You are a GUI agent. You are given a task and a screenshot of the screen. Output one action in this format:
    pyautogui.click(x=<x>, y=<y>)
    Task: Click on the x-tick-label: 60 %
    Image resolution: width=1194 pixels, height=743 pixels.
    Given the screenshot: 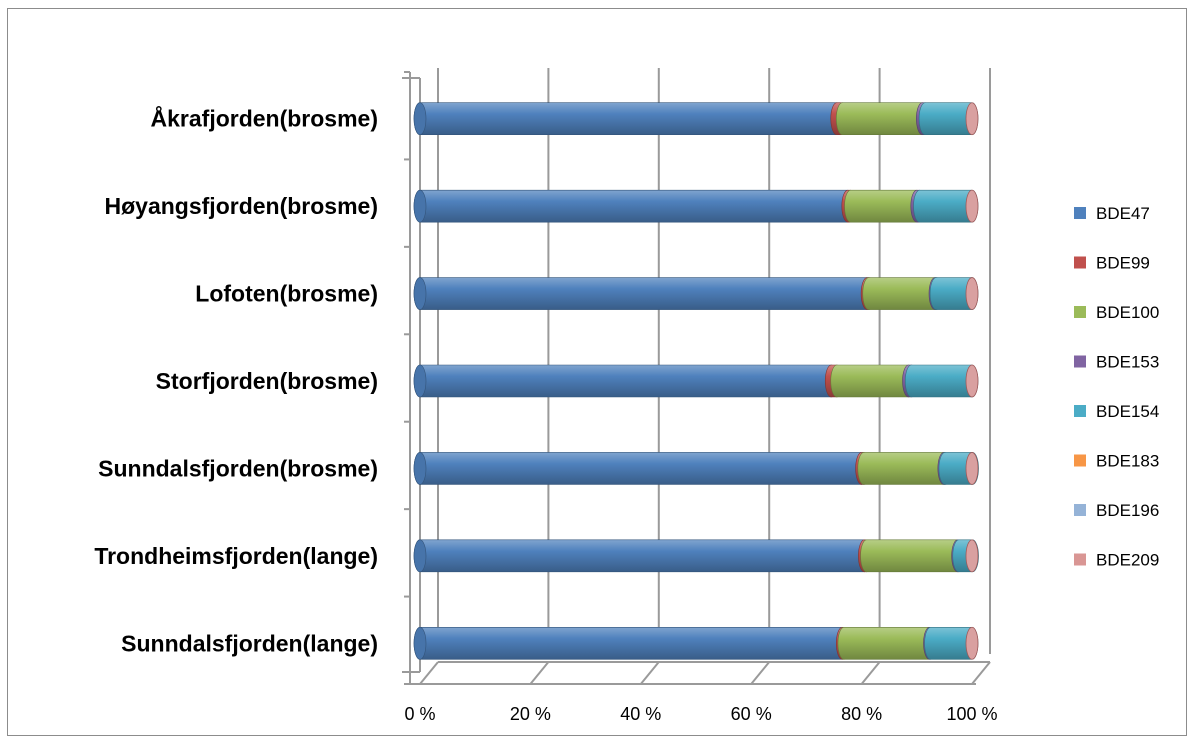 What is the action you would take?
    pyautogui.click(x=751, y=714)
    